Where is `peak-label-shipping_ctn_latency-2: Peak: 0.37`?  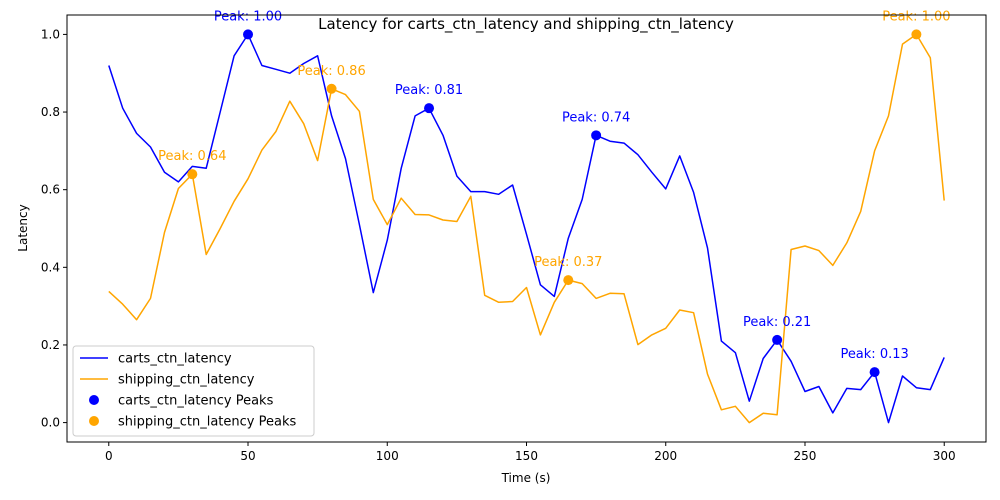
peak-label-shipping_ctn_latency-2: Peak: 0.37 is located at coordinates (568, 262).